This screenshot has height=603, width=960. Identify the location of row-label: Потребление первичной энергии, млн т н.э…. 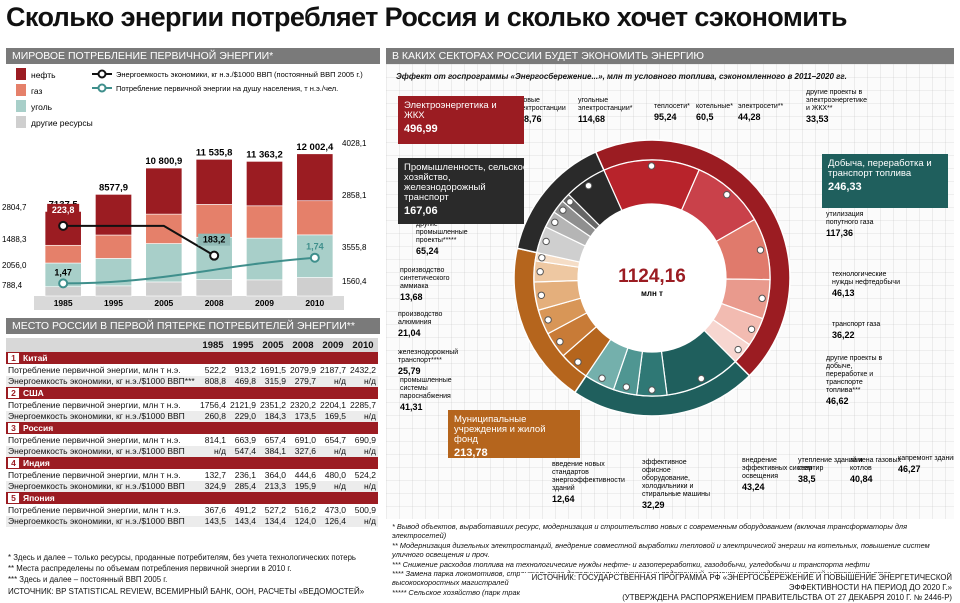
(102, 510).